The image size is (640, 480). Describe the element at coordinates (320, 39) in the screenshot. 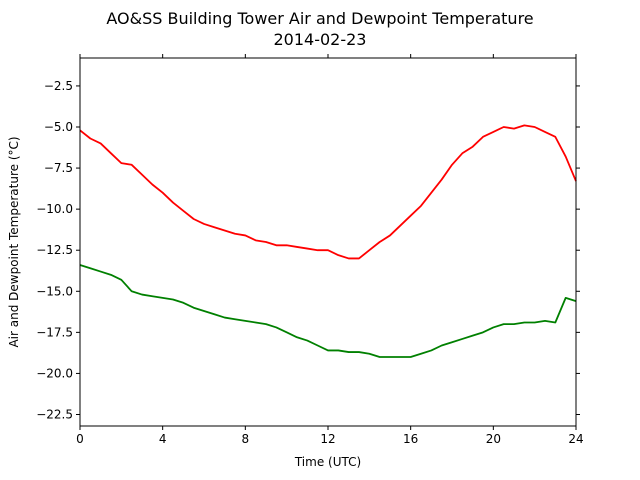

I see `chart-subtitle: 2014-02-23` at that location.